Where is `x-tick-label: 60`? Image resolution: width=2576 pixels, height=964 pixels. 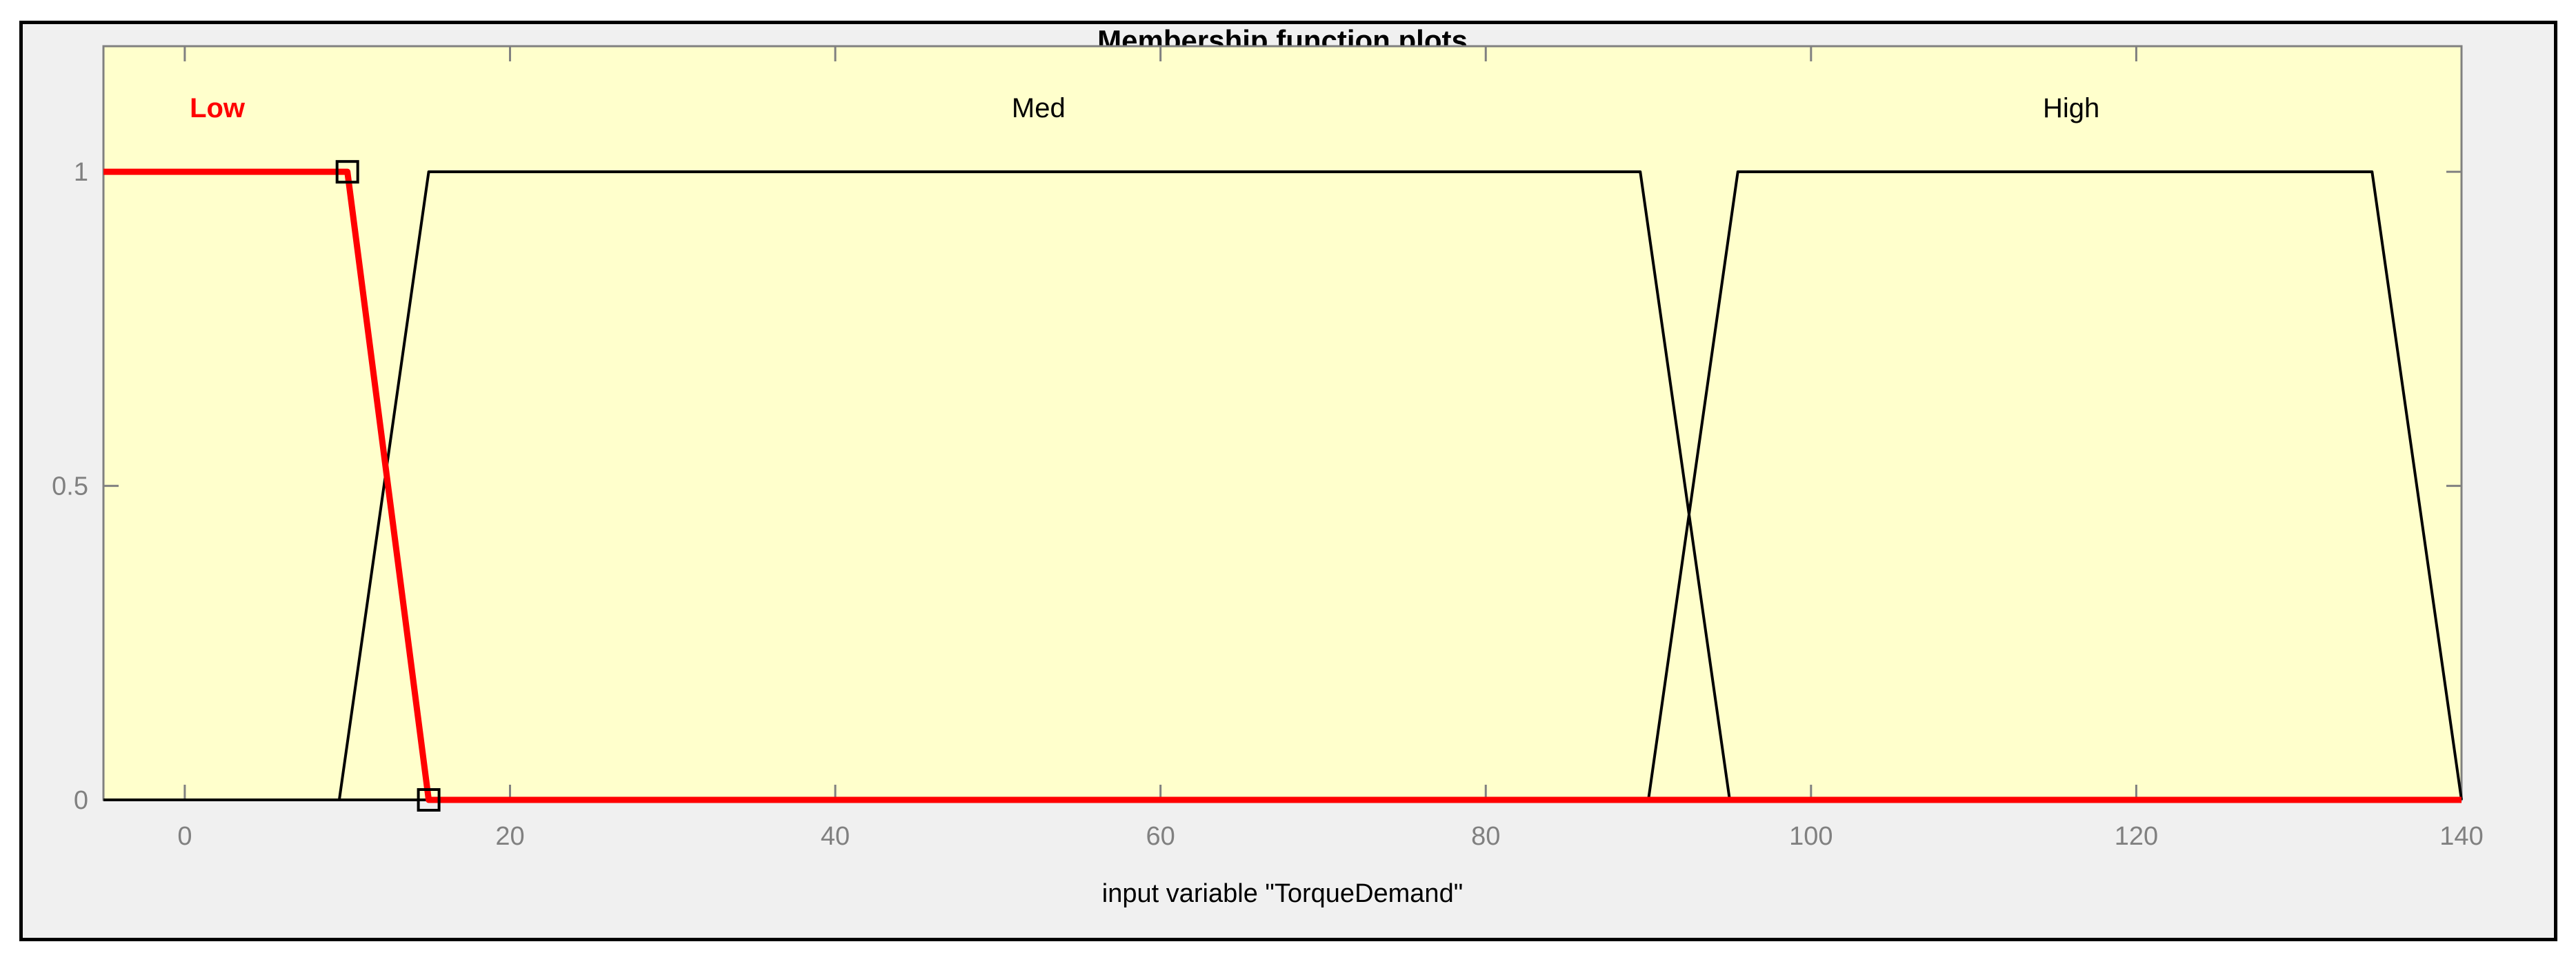
x-tick-label: 60 is located at coordinates (1160, 837).